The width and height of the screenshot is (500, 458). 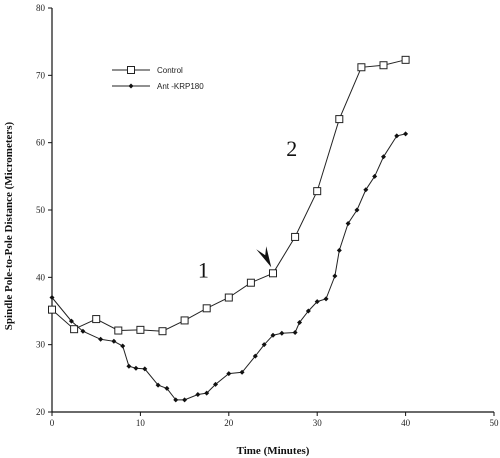 I want to click on x-tick-label-3: 30, so click(x=318, y=423).